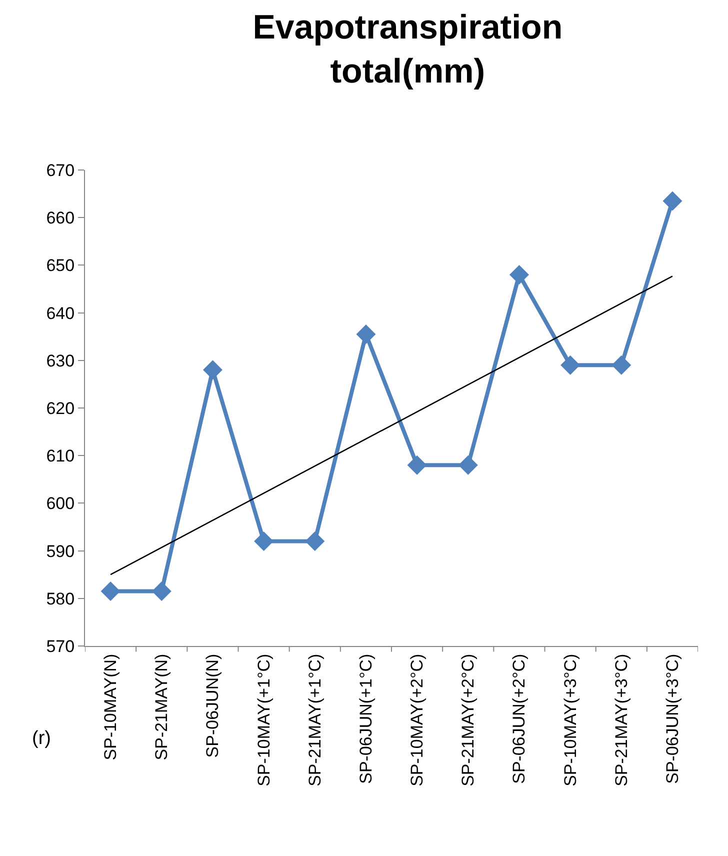 This screenshot has width=728, height=856. I want to click on y-tick-label: 630, so click(60, 360).